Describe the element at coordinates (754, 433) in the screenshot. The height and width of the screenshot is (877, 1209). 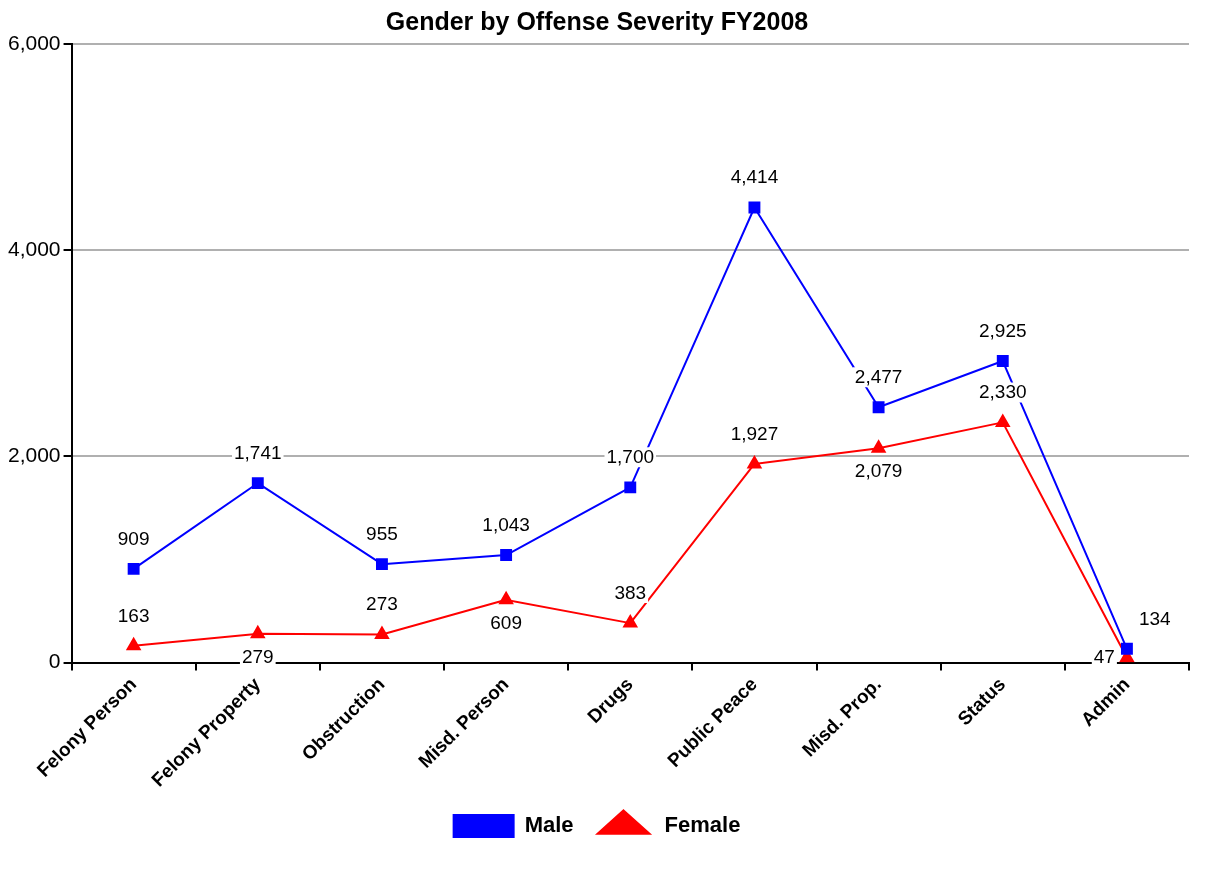
I see `data-label: 1,927` at that location.